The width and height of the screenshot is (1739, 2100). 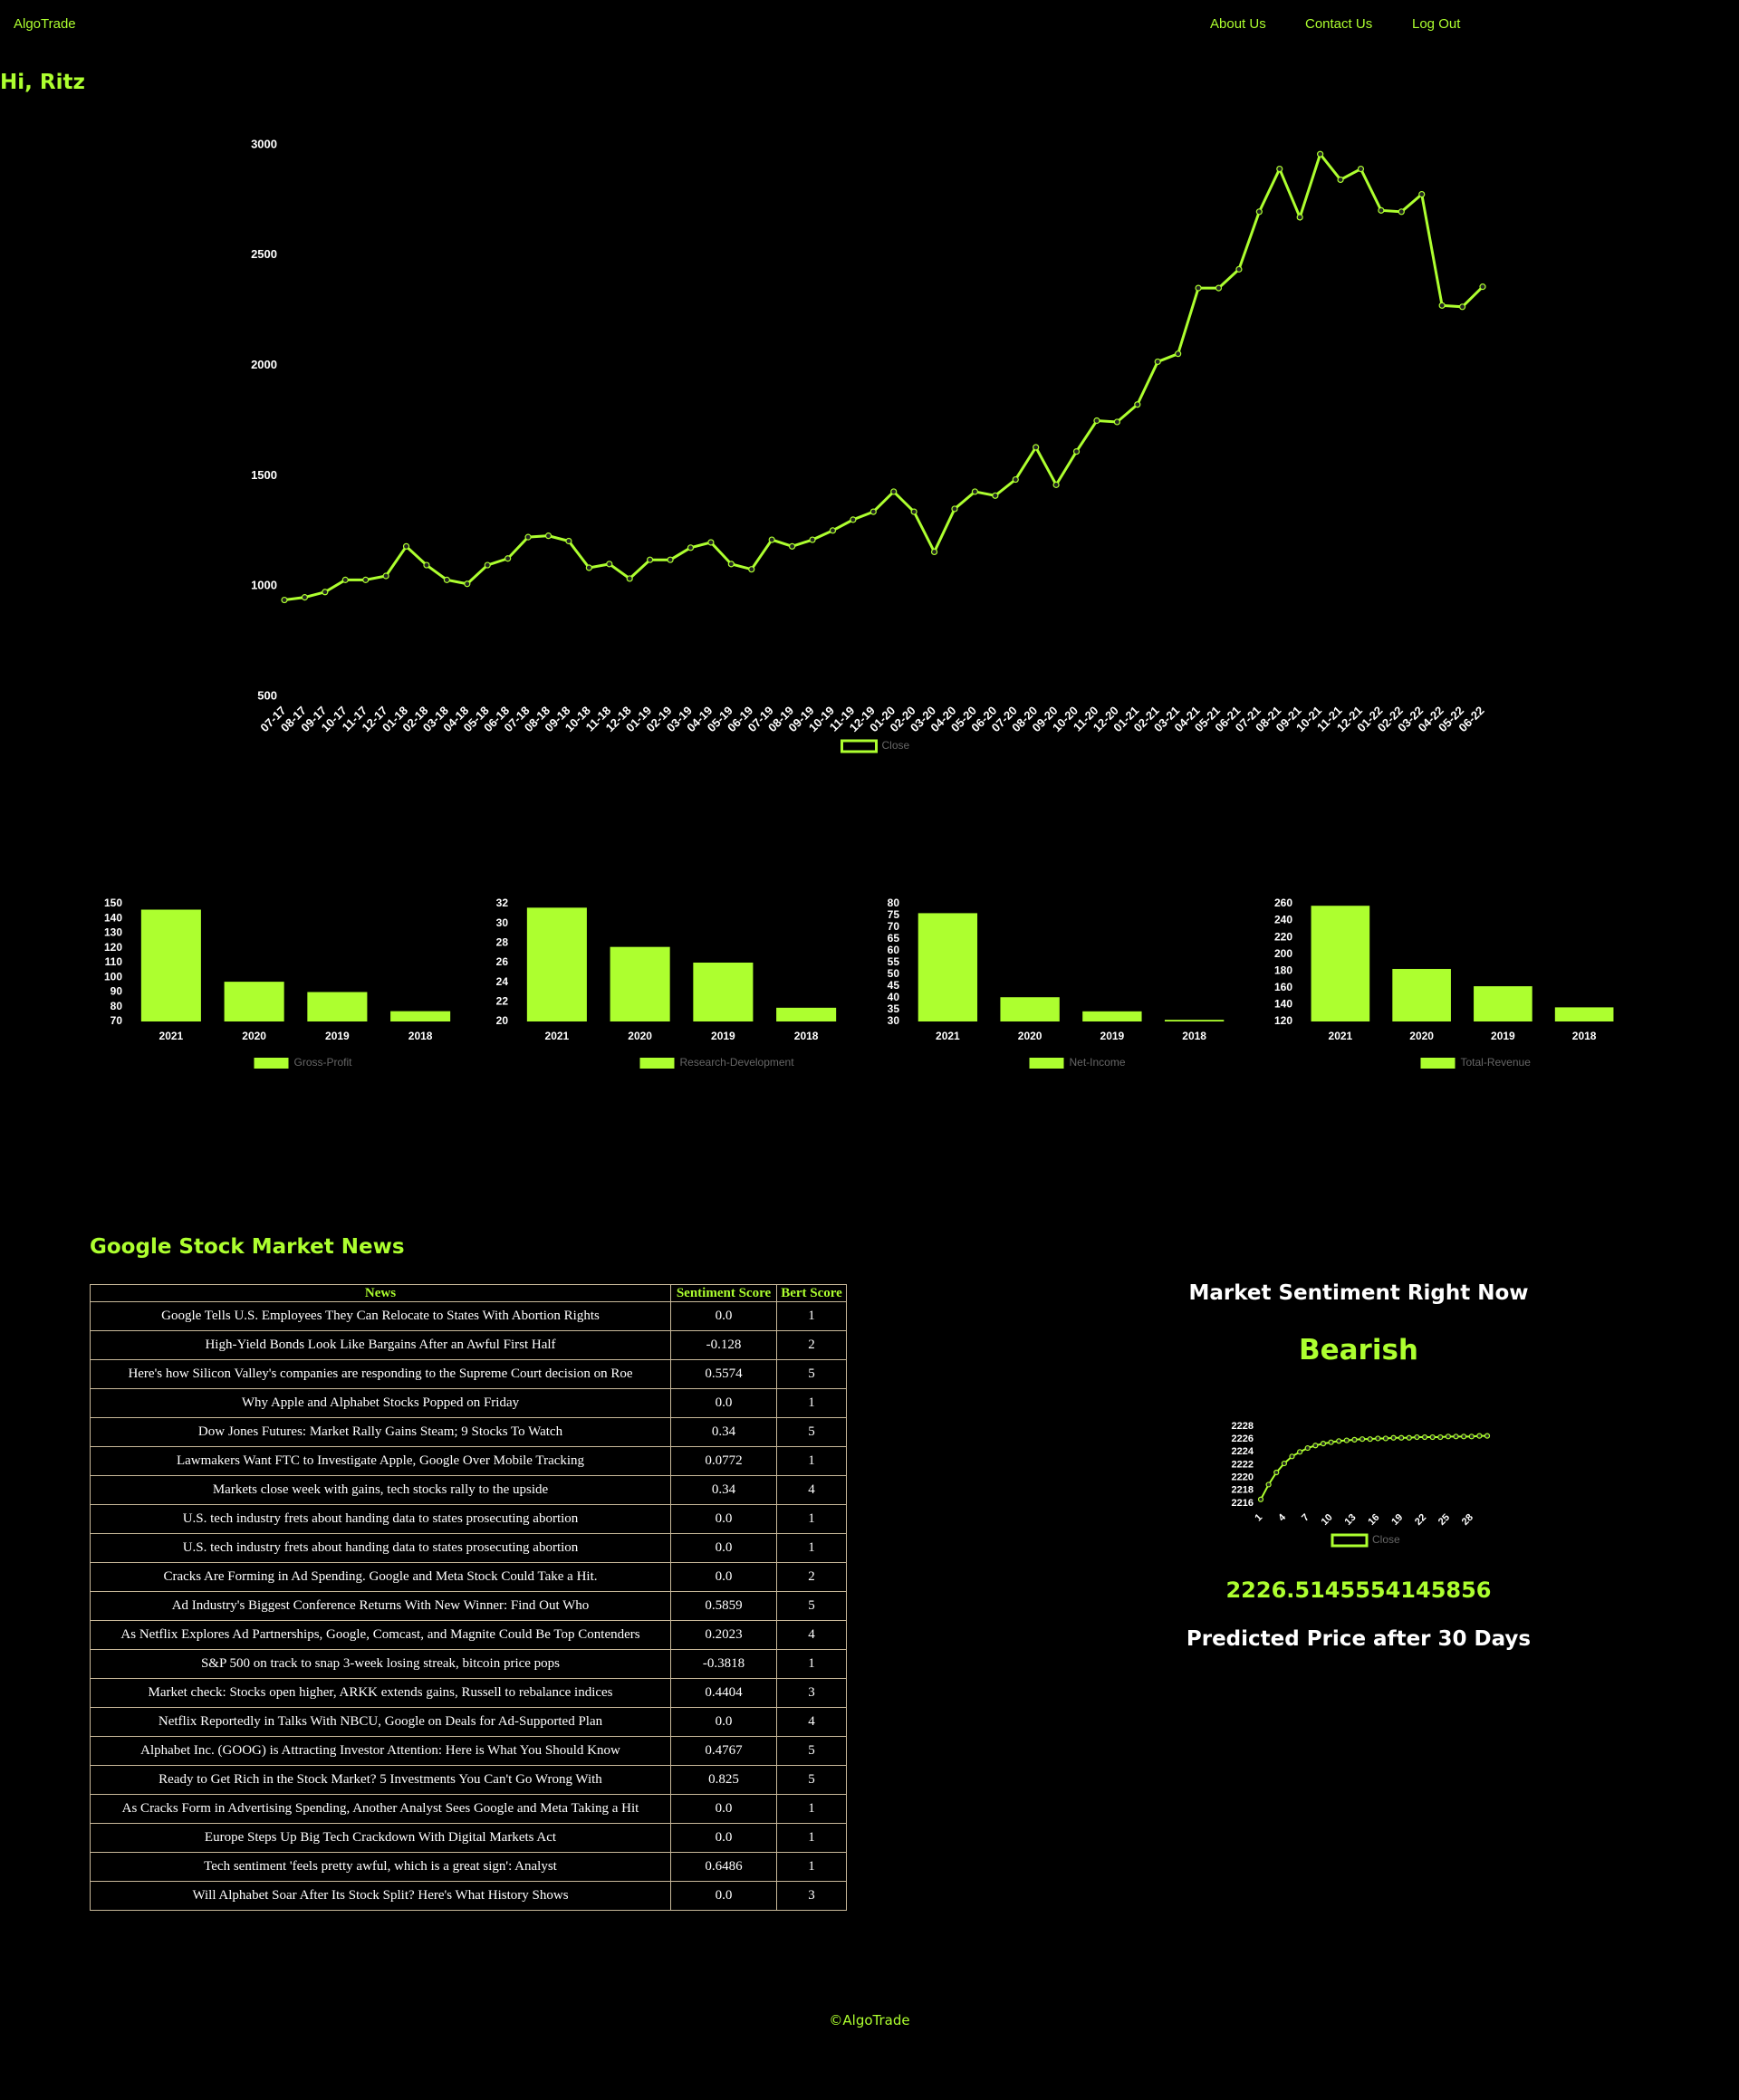 What do you see at coordinates (1584, 1036) in the screenshot?
I see `x-tick-label: 2018` at bounding box center [1584, 1036].